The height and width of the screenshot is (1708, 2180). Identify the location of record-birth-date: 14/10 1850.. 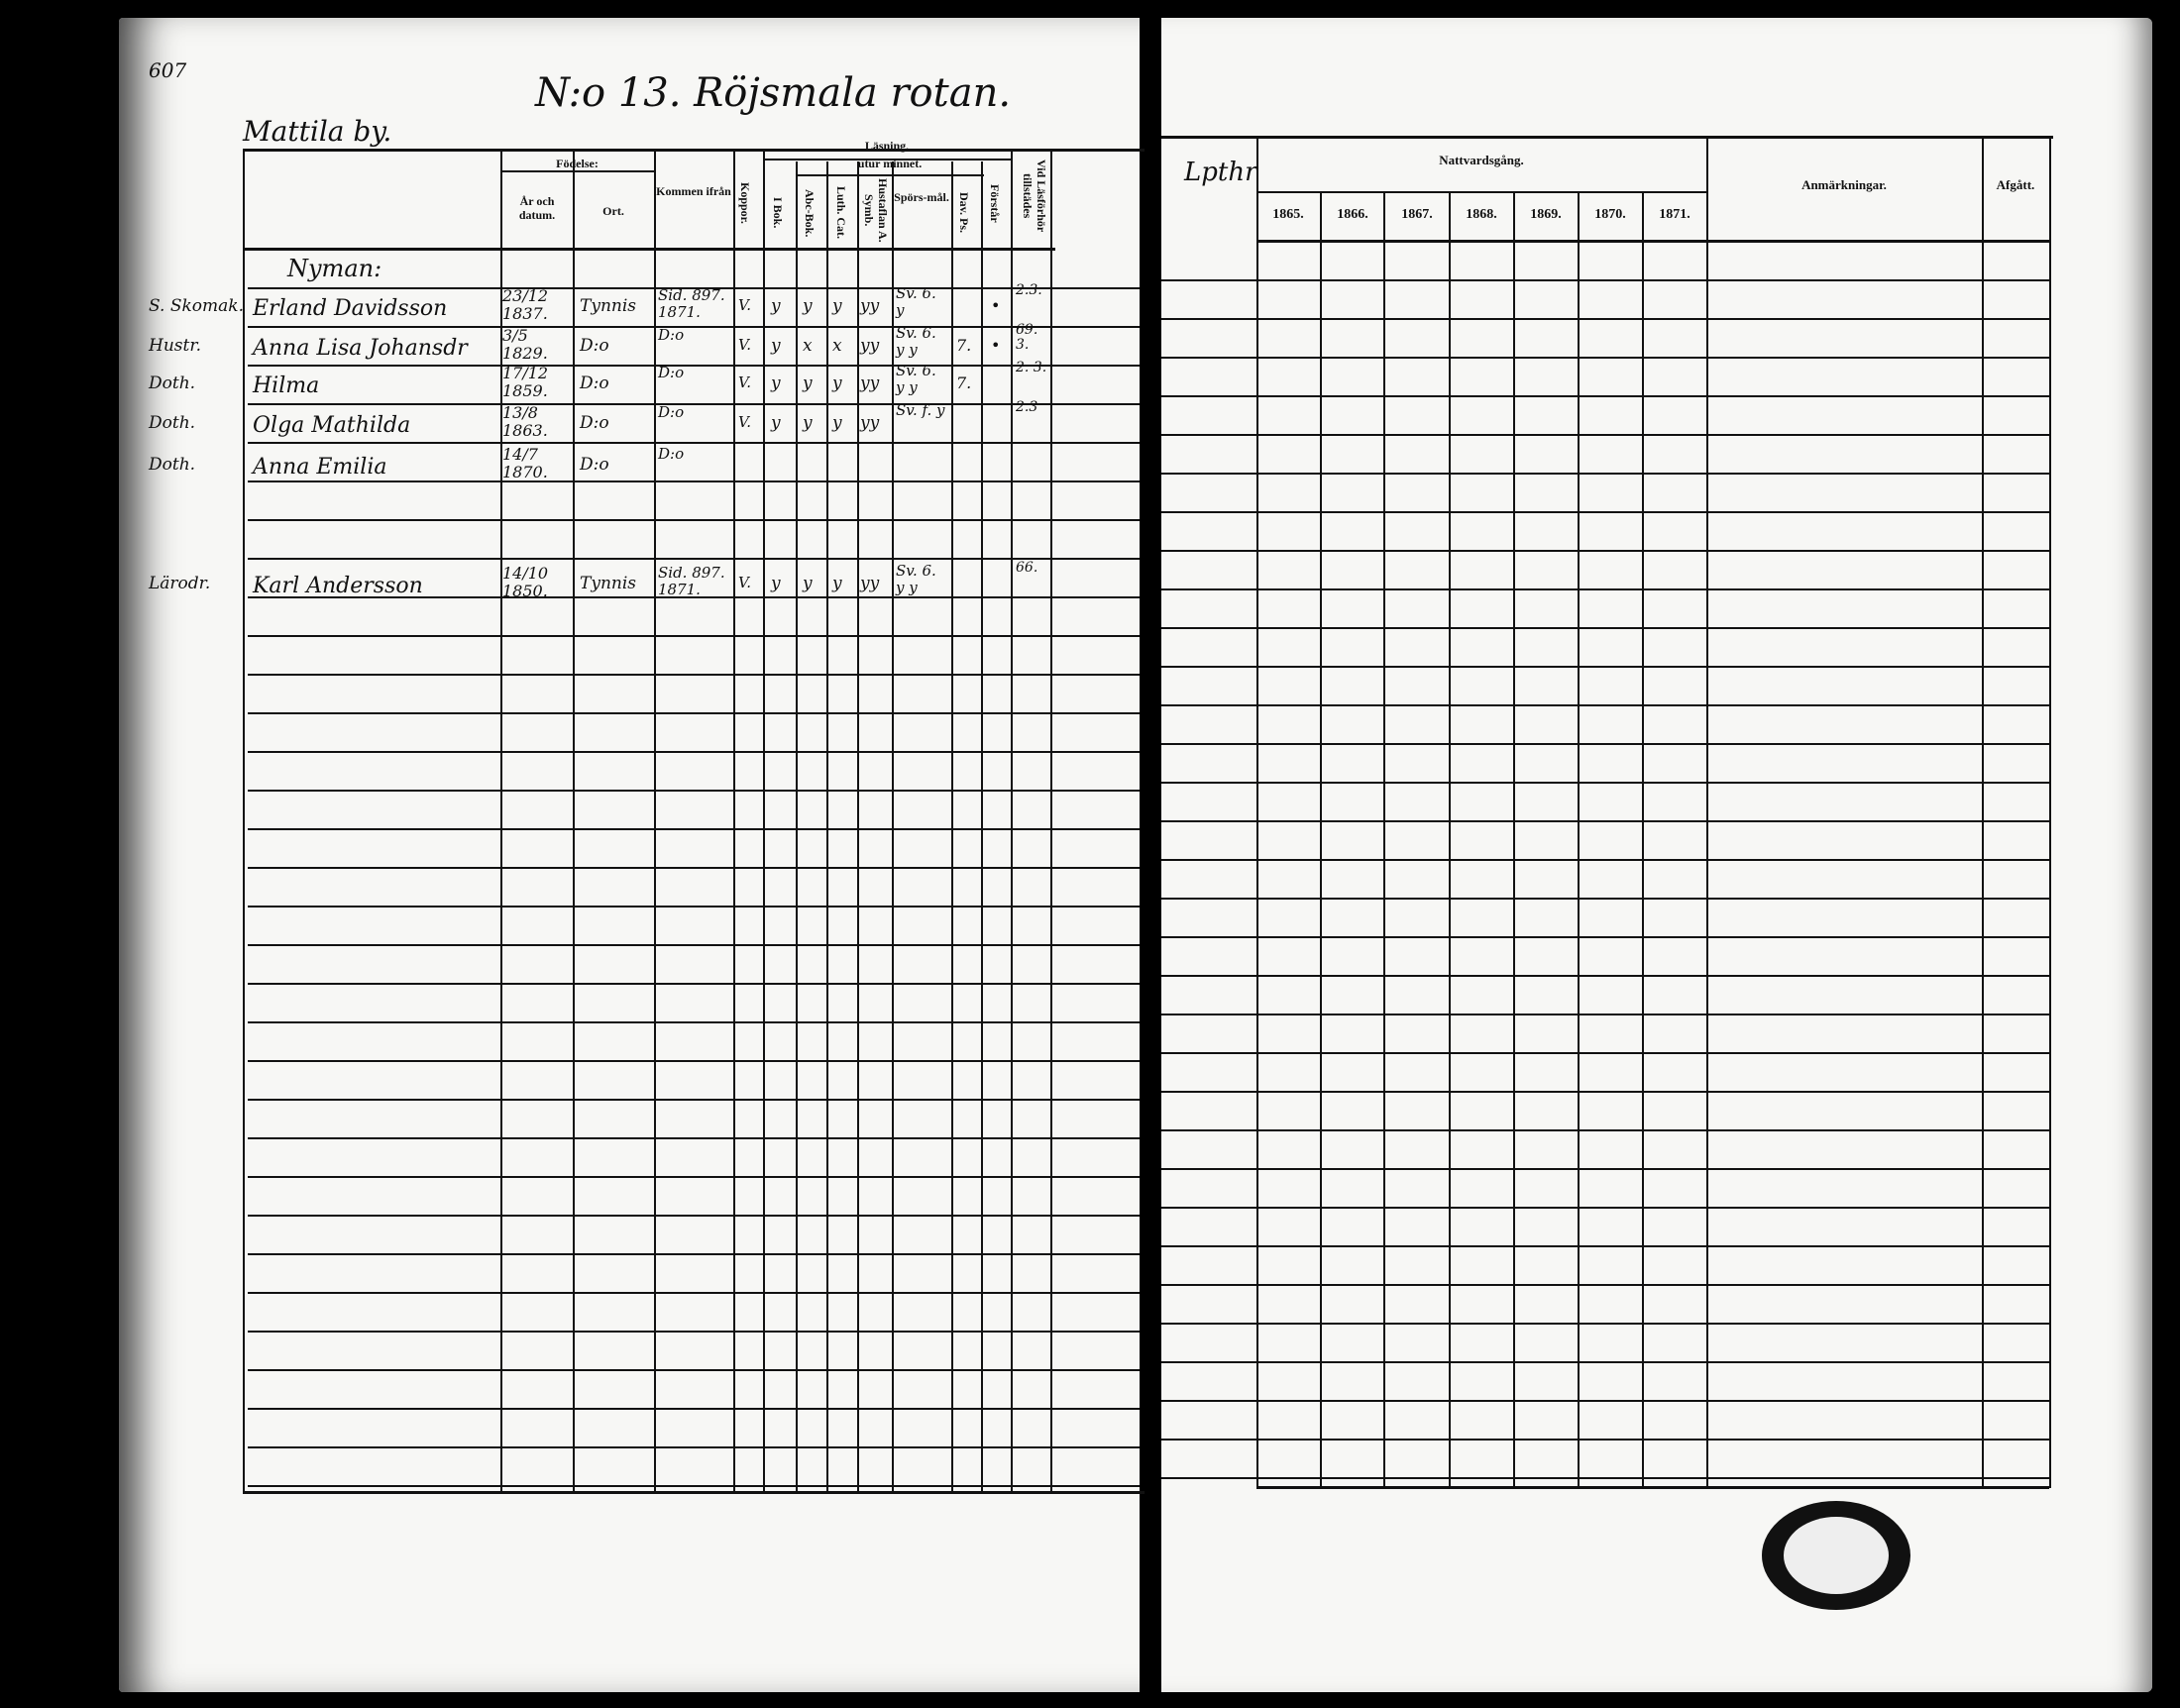
(525, 582).